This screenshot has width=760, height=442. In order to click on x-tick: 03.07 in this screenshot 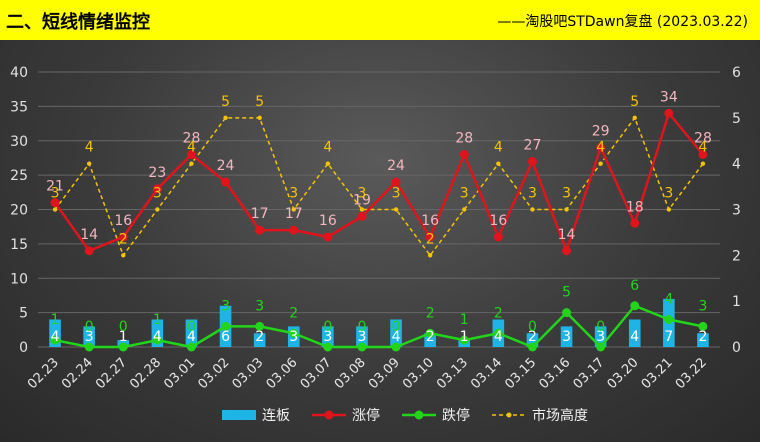, I will do `click(316, 373)`.